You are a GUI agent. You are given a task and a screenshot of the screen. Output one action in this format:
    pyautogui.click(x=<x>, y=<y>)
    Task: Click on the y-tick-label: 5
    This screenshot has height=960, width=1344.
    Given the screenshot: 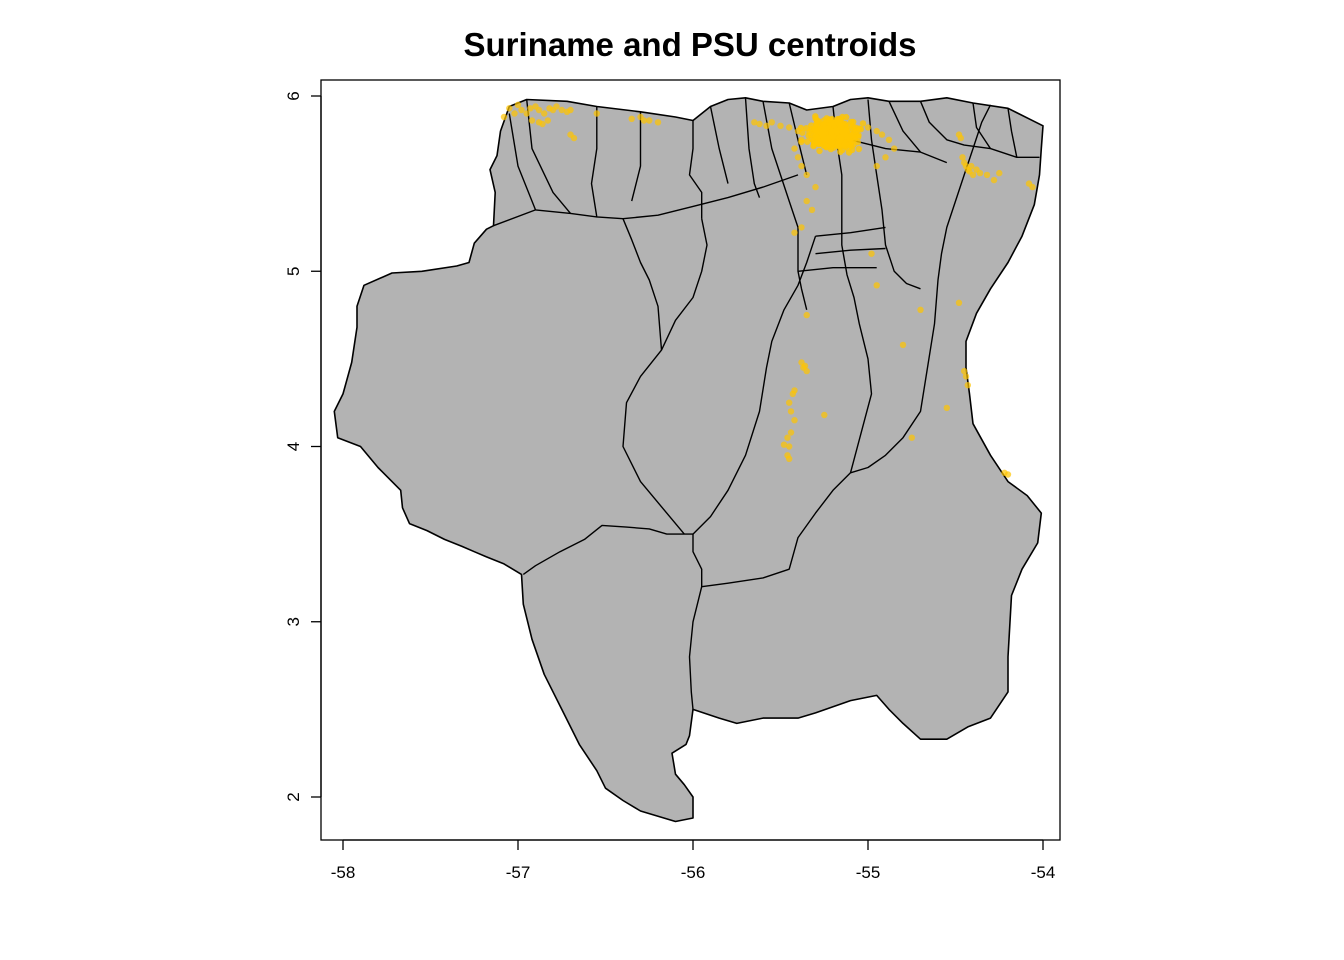 What is the action you would take?
    pyautogui.click(x=293, y=271)
    